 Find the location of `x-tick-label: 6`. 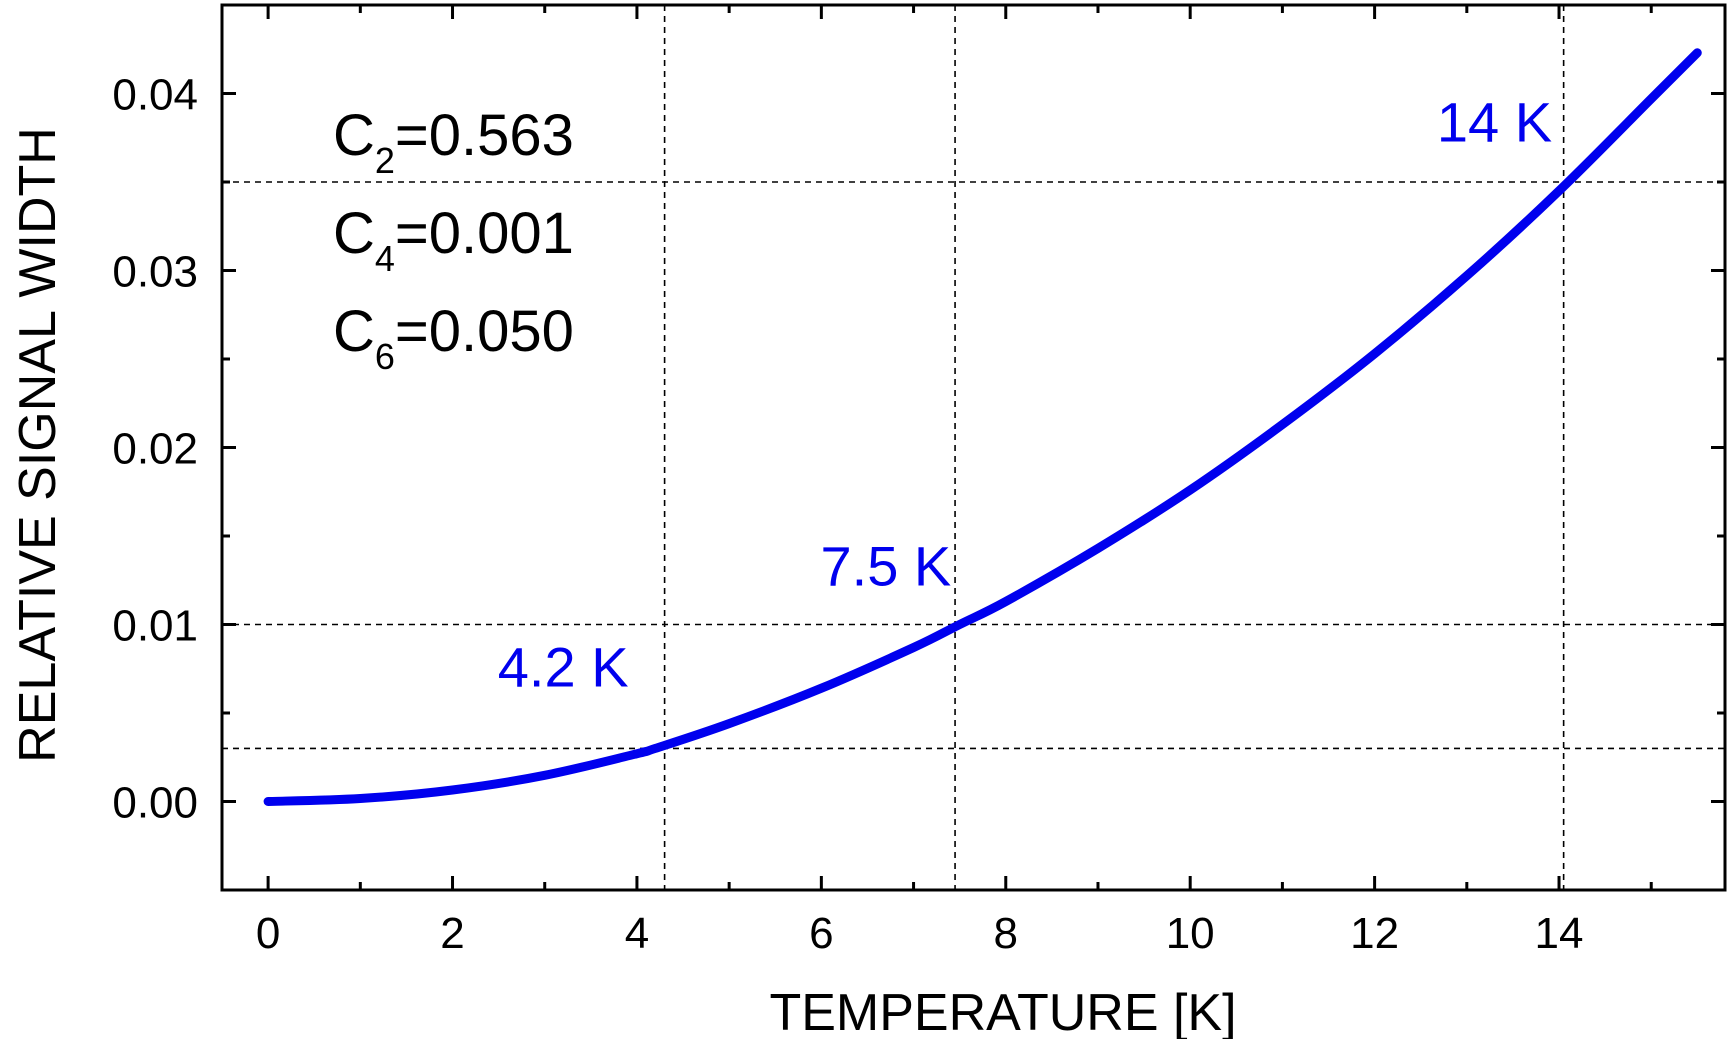

x-tick-label: 6 is located at coordinates (821, 933).